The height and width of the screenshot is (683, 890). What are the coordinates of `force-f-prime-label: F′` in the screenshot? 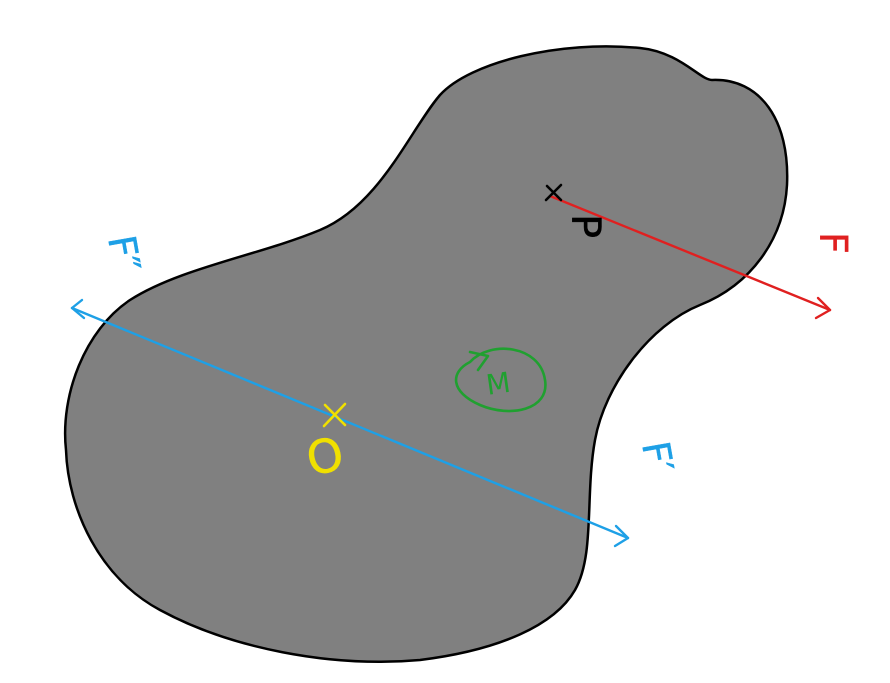 It's located at (657, 457).